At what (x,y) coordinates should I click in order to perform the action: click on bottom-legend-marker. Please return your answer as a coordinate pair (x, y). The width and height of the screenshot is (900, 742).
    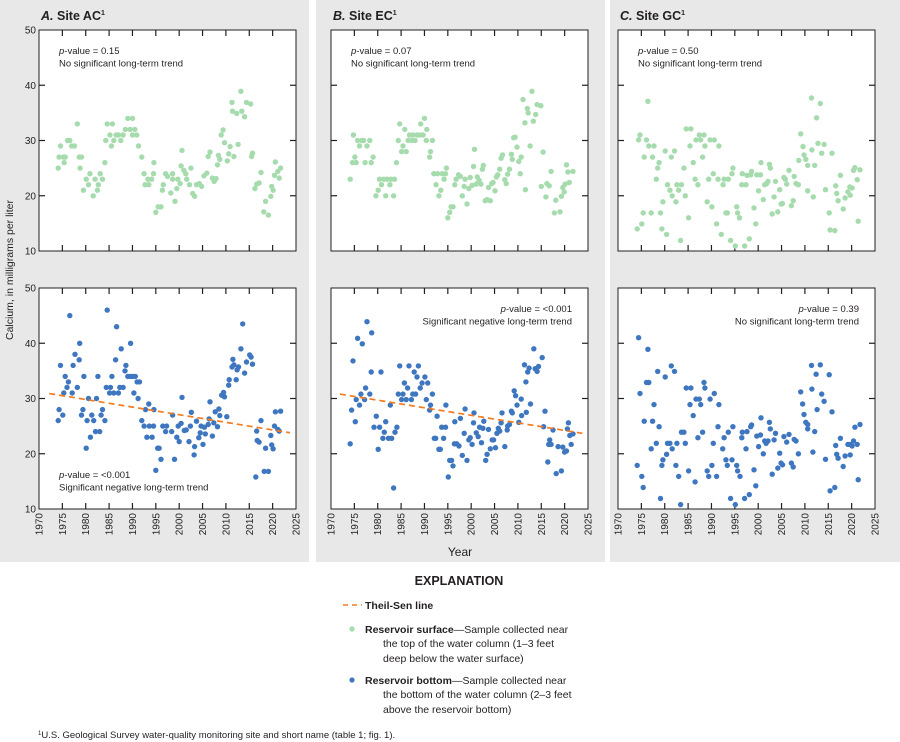
    Looking at the image, I should click on (352, 680).